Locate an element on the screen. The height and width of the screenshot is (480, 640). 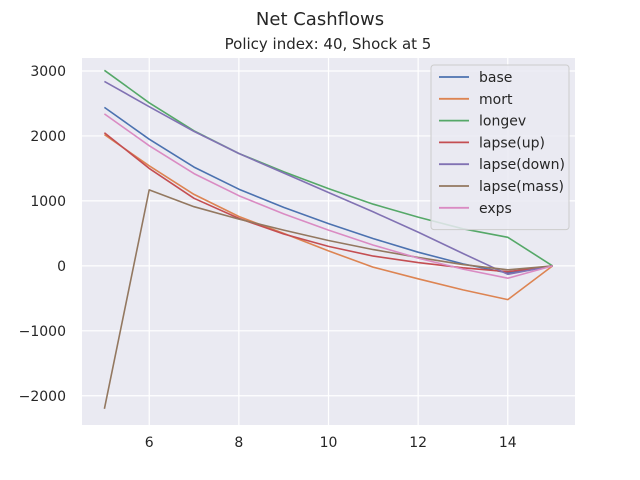
legend-box is located at coordinates (500, 147).